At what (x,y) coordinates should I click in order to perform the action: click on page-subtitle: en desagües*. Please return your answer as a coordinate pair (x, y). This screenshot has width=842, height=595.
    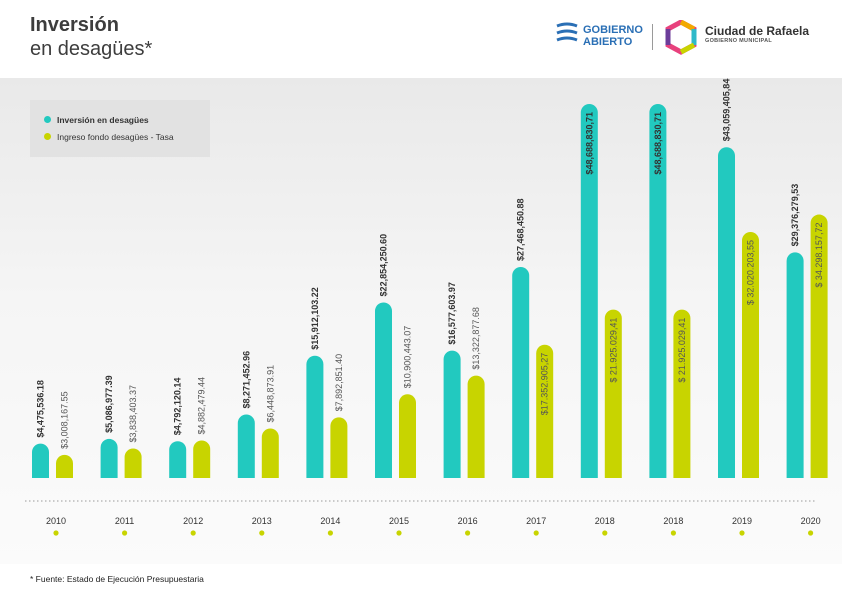
    Looking at the image, I should click on (91, 49).